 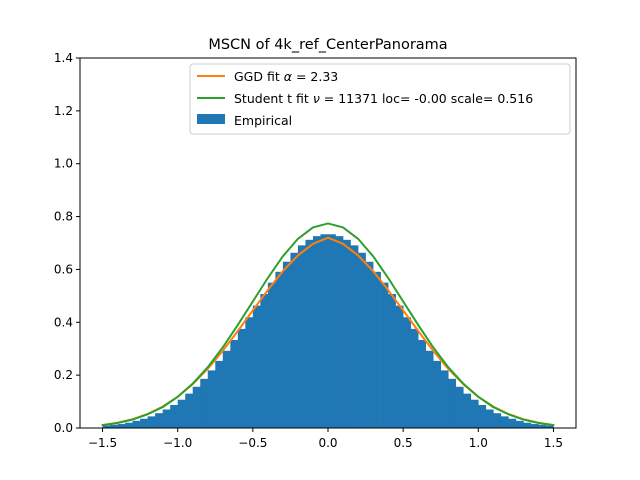 I want to click on y-tick-label: 0.6, so click(x=63, y=269).